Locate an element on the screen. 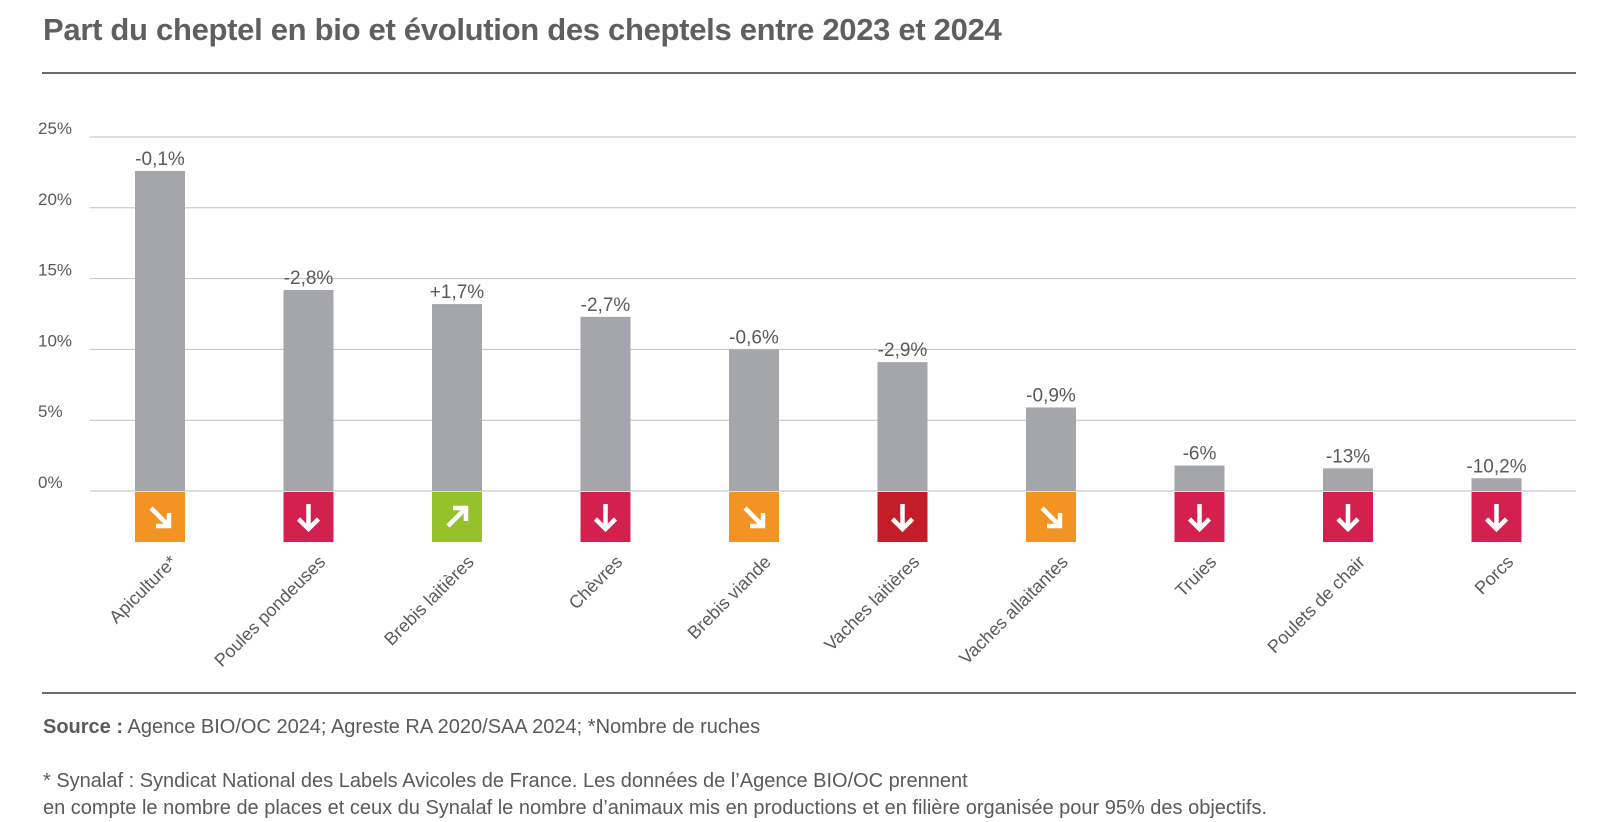  data-label: -10,2% is located at coordinates (1496, 466).